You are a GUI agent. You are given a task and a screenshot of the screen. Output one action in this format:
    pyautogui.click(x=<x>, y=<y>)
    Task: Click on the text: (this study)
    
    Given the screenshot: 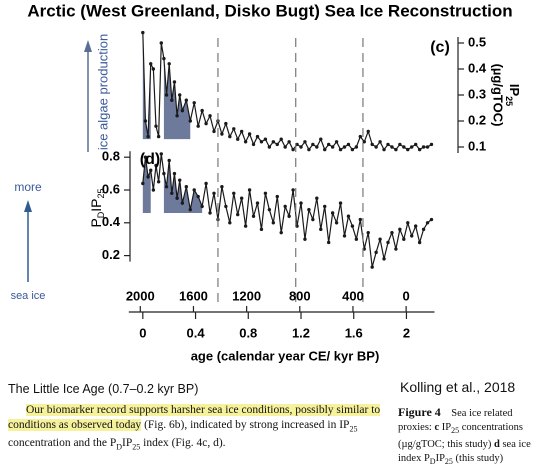 What is the action you would take?
    pyautogui.click(x=478, y=459)
    